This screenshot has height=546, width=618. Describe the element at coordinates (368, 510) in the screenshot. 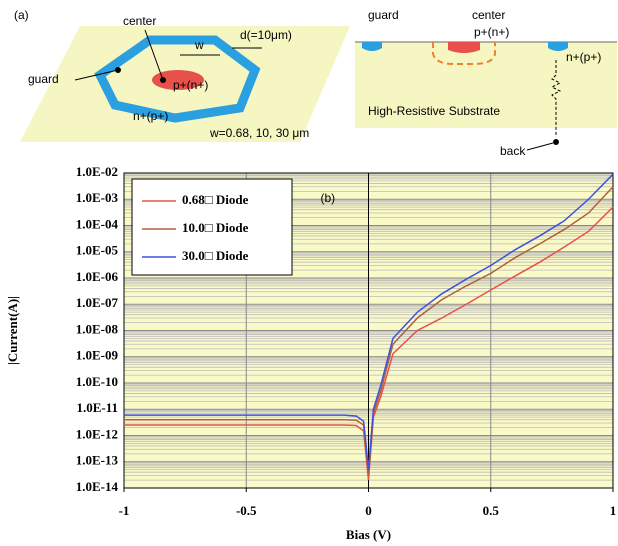

I see `x-tick-label: 0` at that location.